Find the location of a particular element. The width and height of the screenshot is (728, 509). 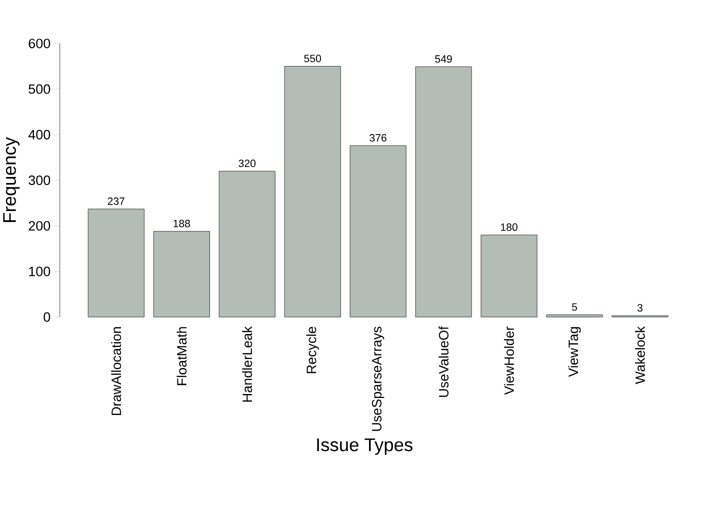

data-label: 376 is located at coordinates (378, 138).